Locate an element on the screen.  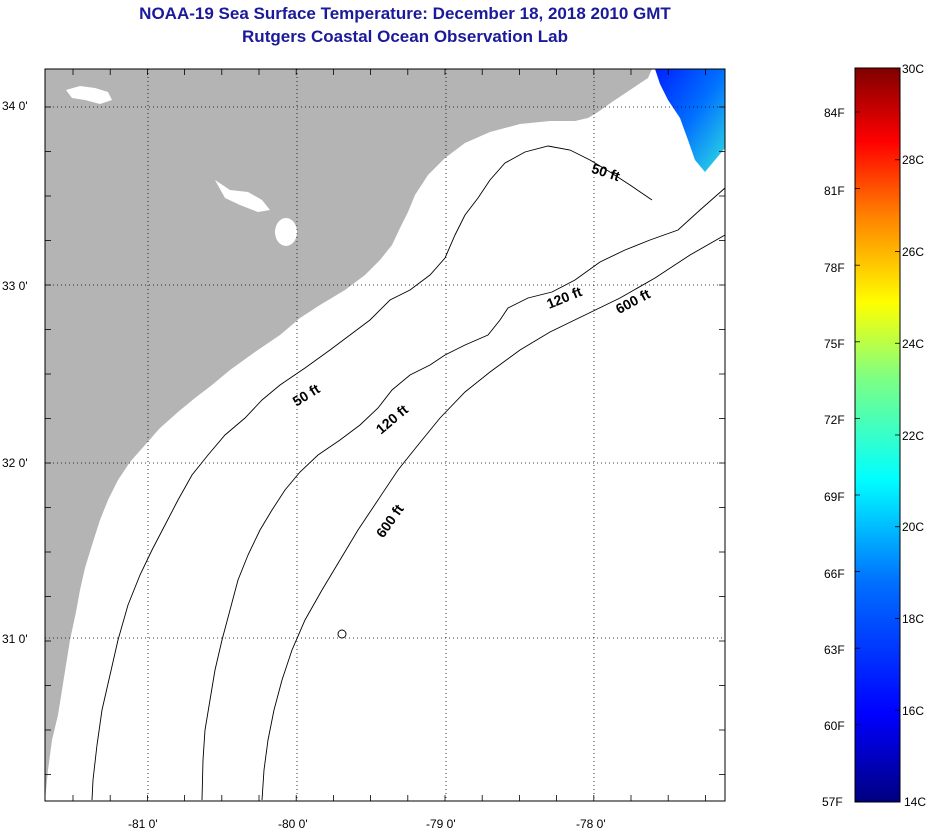
fahrenheit-label: 78F is located at coordinates (834, 268).